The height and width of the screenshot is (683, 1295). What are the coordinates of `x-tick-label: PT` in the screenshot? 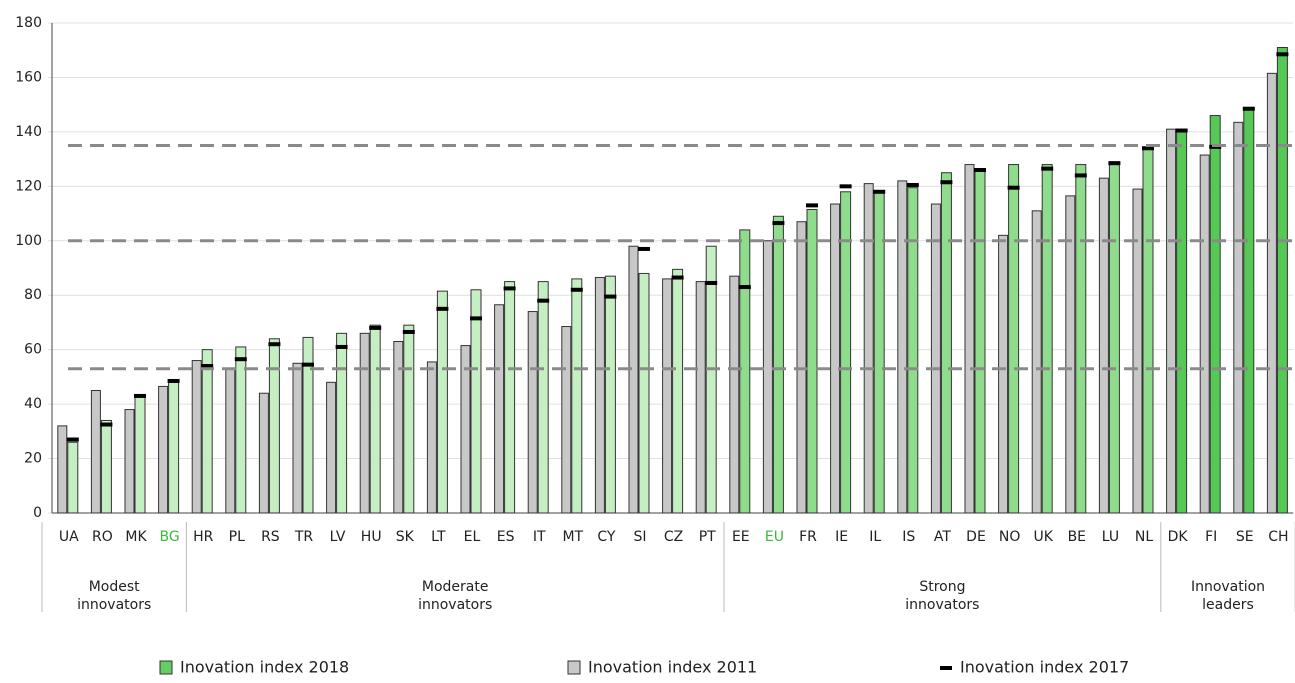 It's located at (707, 537).